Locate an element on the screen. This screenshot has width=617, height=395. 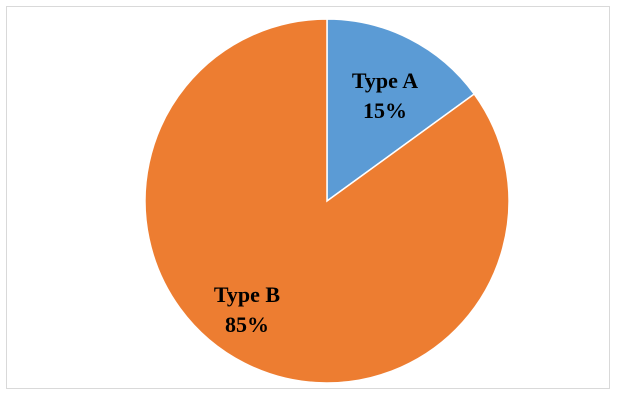
slice-label-type-a: Type A is located at coordinates (385, 80).